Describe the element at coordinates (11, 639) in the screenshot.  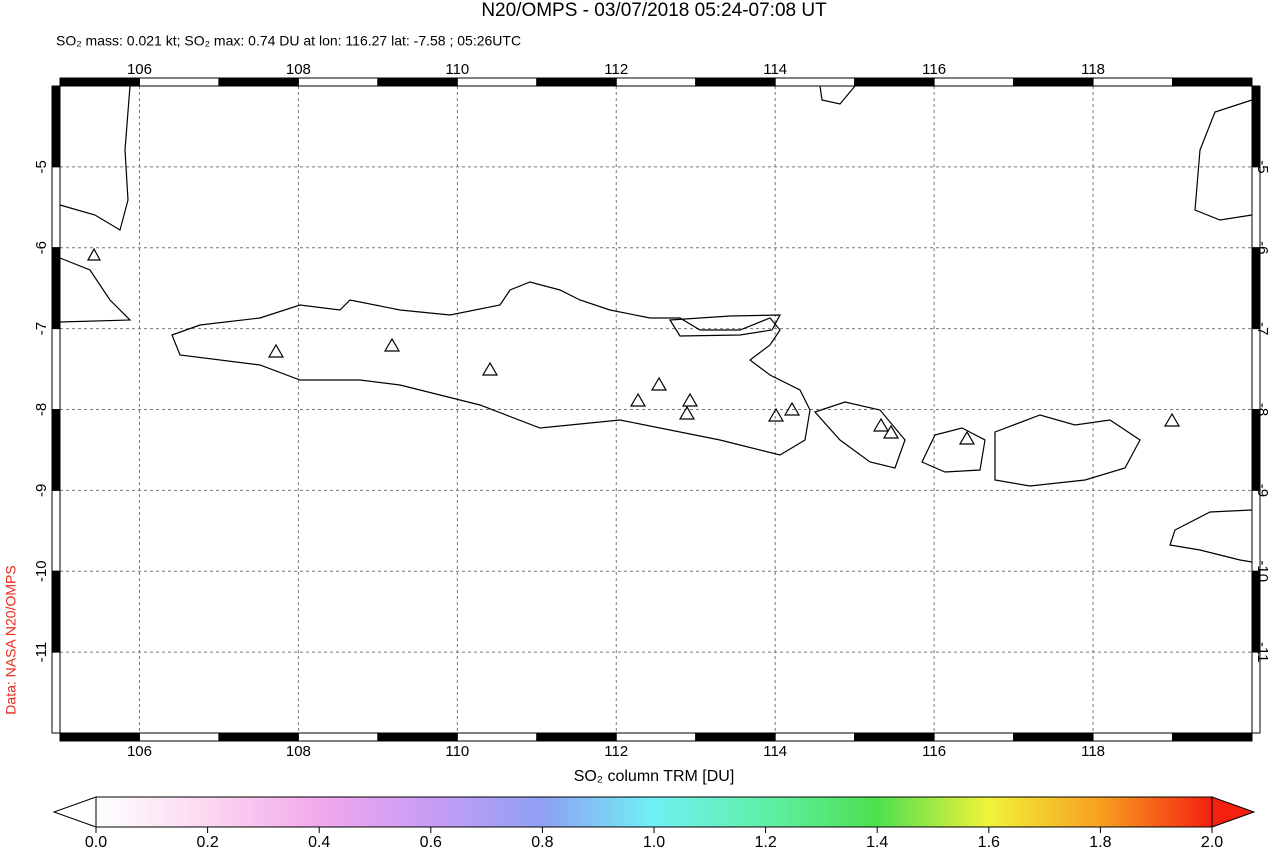
I see `credit: Data: NASA N20/OMPS` at that location.